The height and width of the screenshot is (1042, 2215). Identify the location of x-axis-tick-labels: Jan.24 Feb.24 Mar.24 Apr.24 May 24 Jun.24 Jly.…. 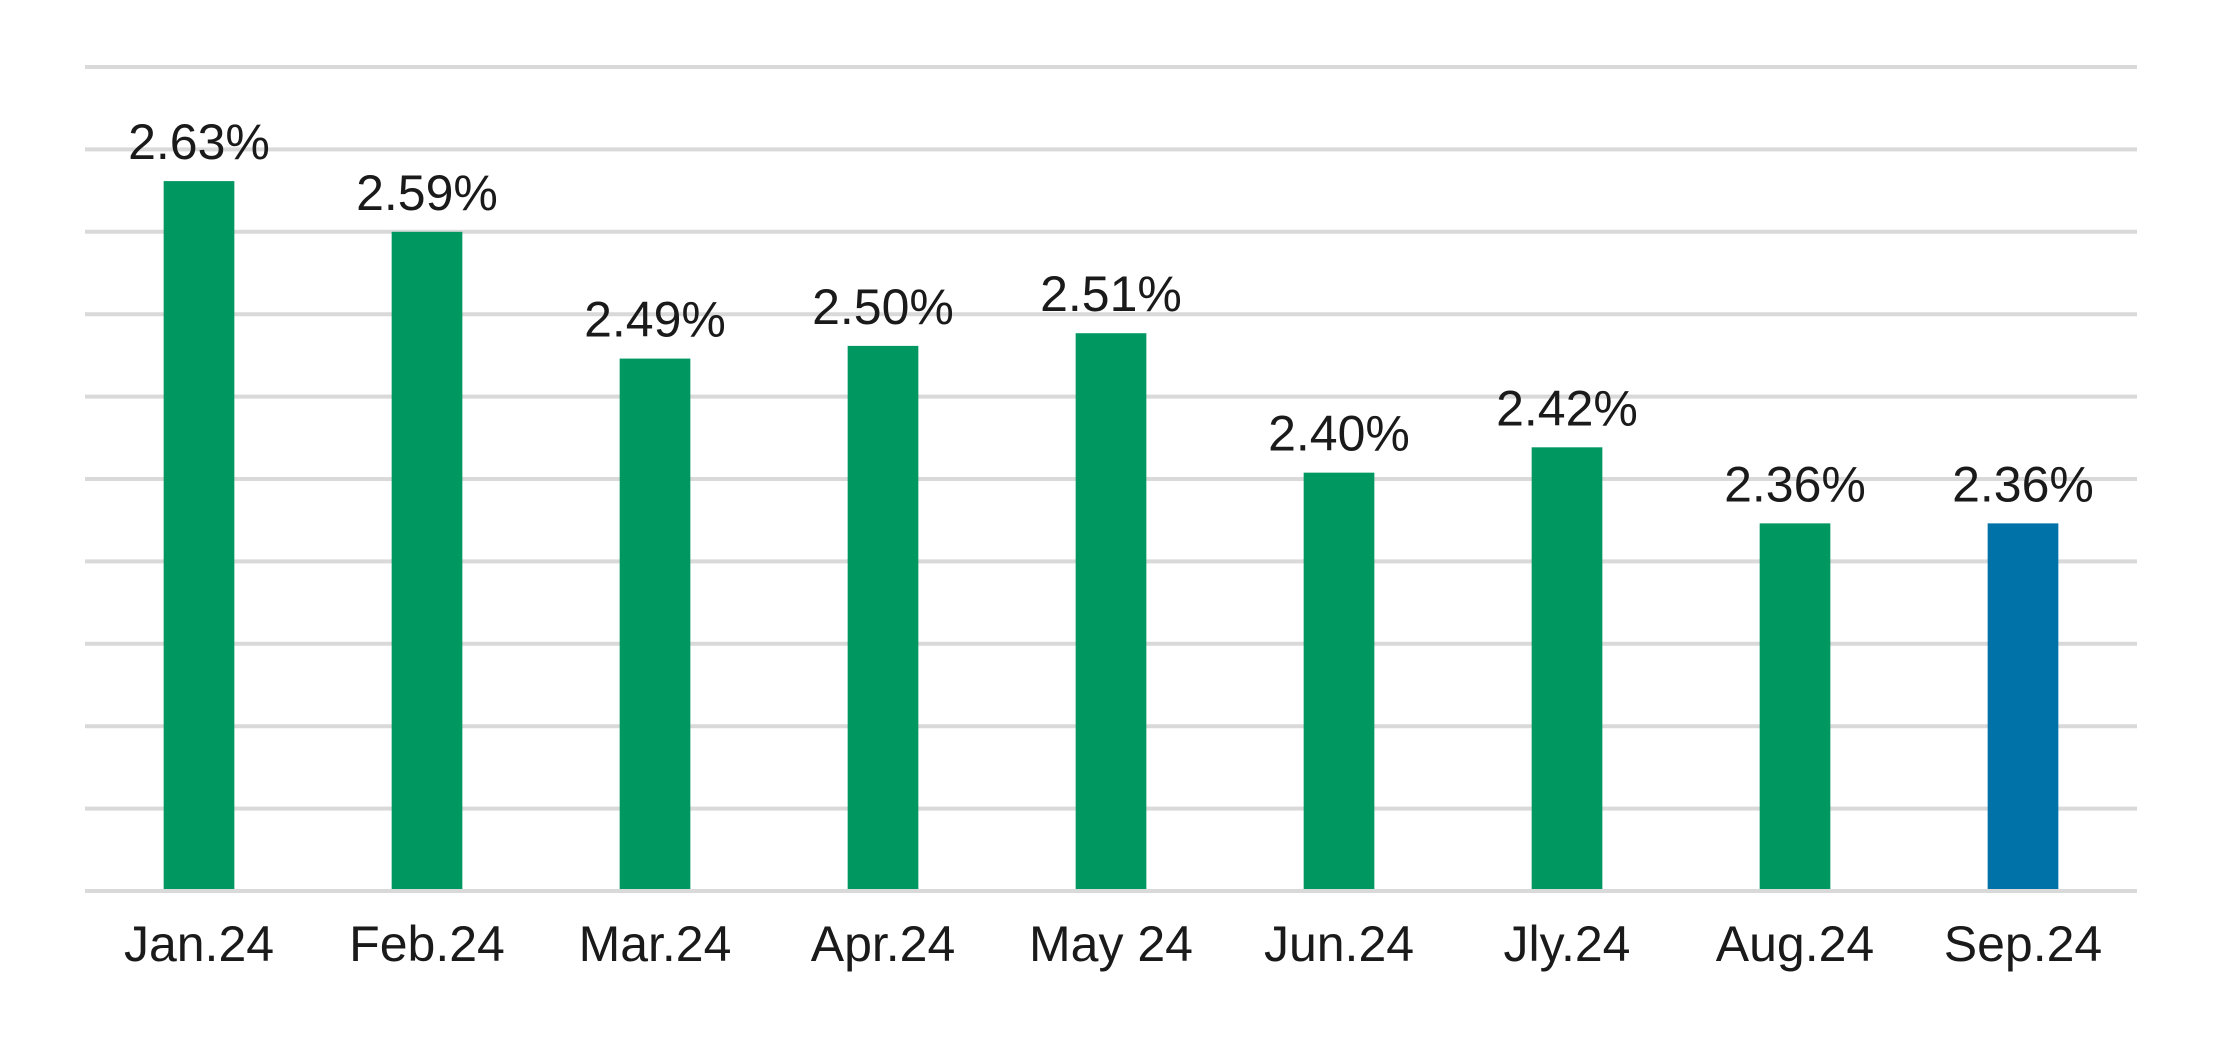
(1113, 944).